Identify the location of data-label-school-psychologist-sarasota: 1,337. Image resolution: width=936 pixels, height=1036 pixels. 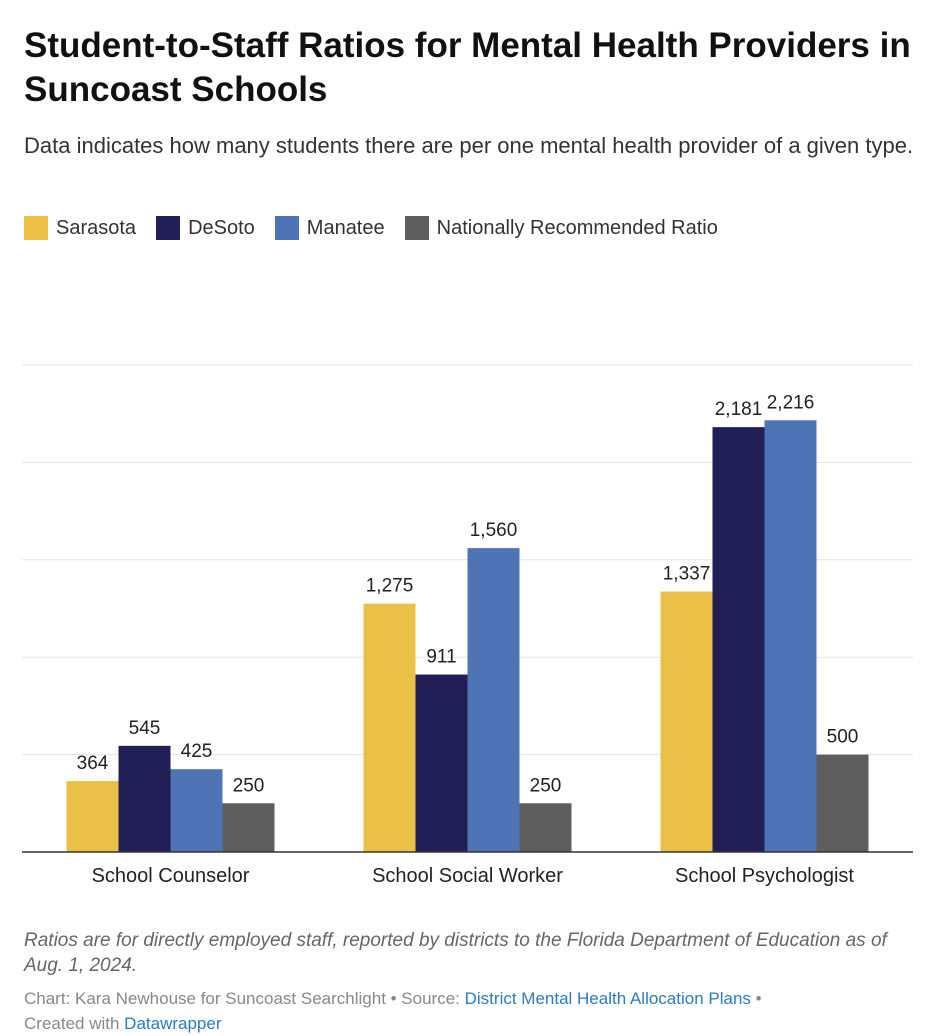
(687, 574).